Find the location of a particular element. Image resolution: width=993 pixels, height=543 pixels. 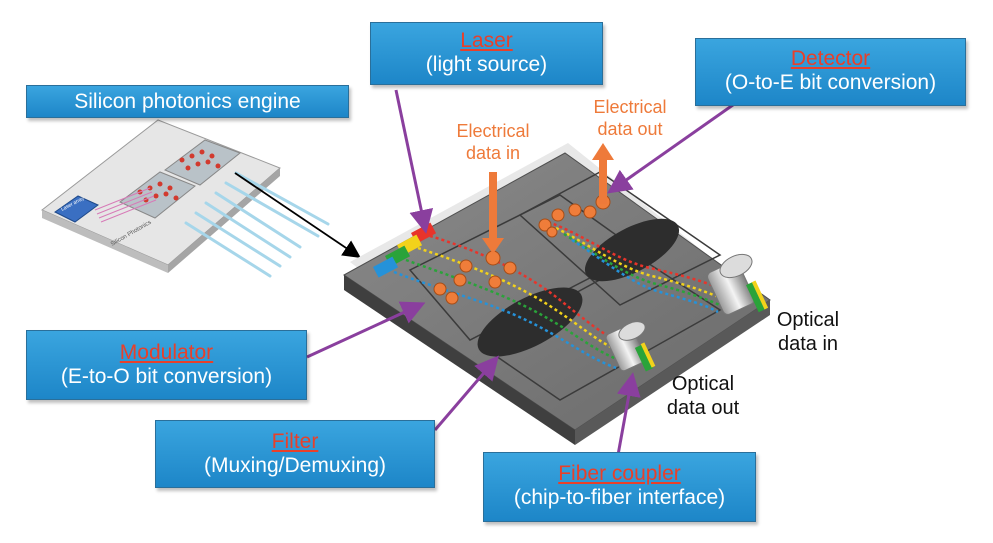

laser-callout: Laser (light source) is located at coordinates (486, 53).